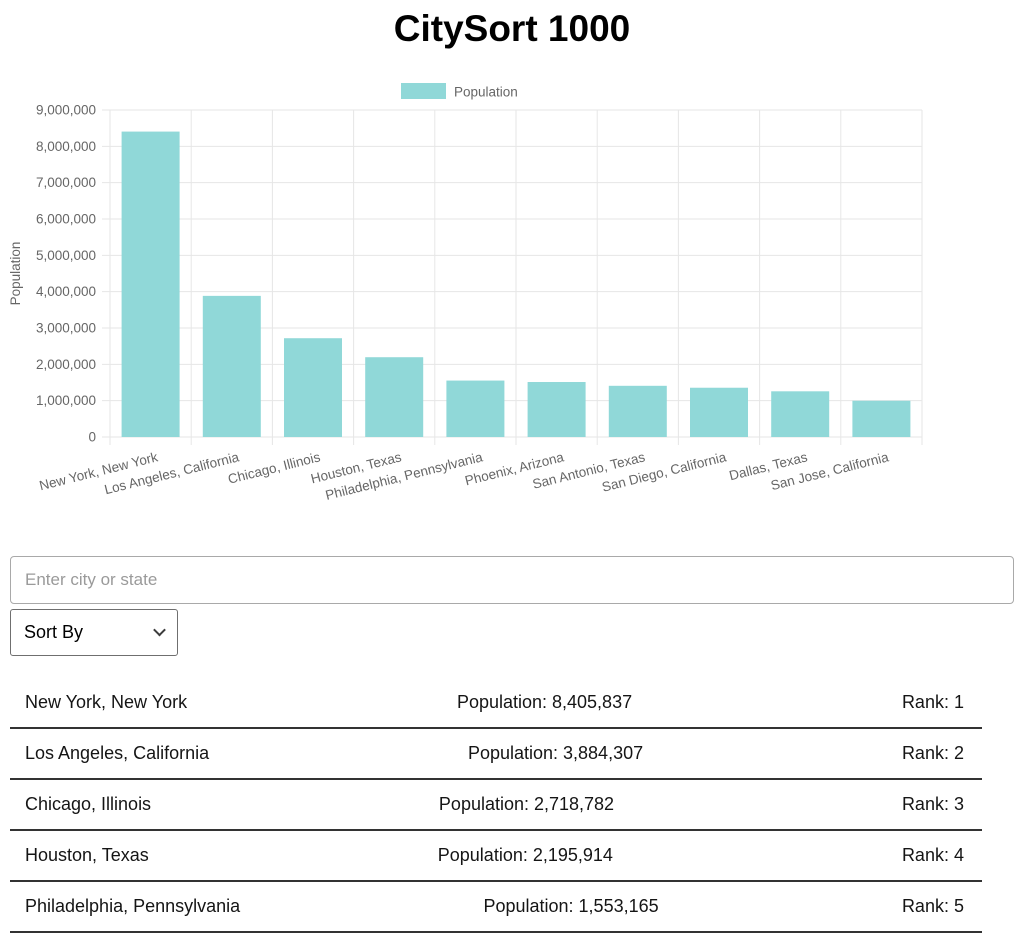  Describe the element at coordinates (274, 467) in the screenshot. I see `x-axis-label: Chicago, Illinois` at that location.